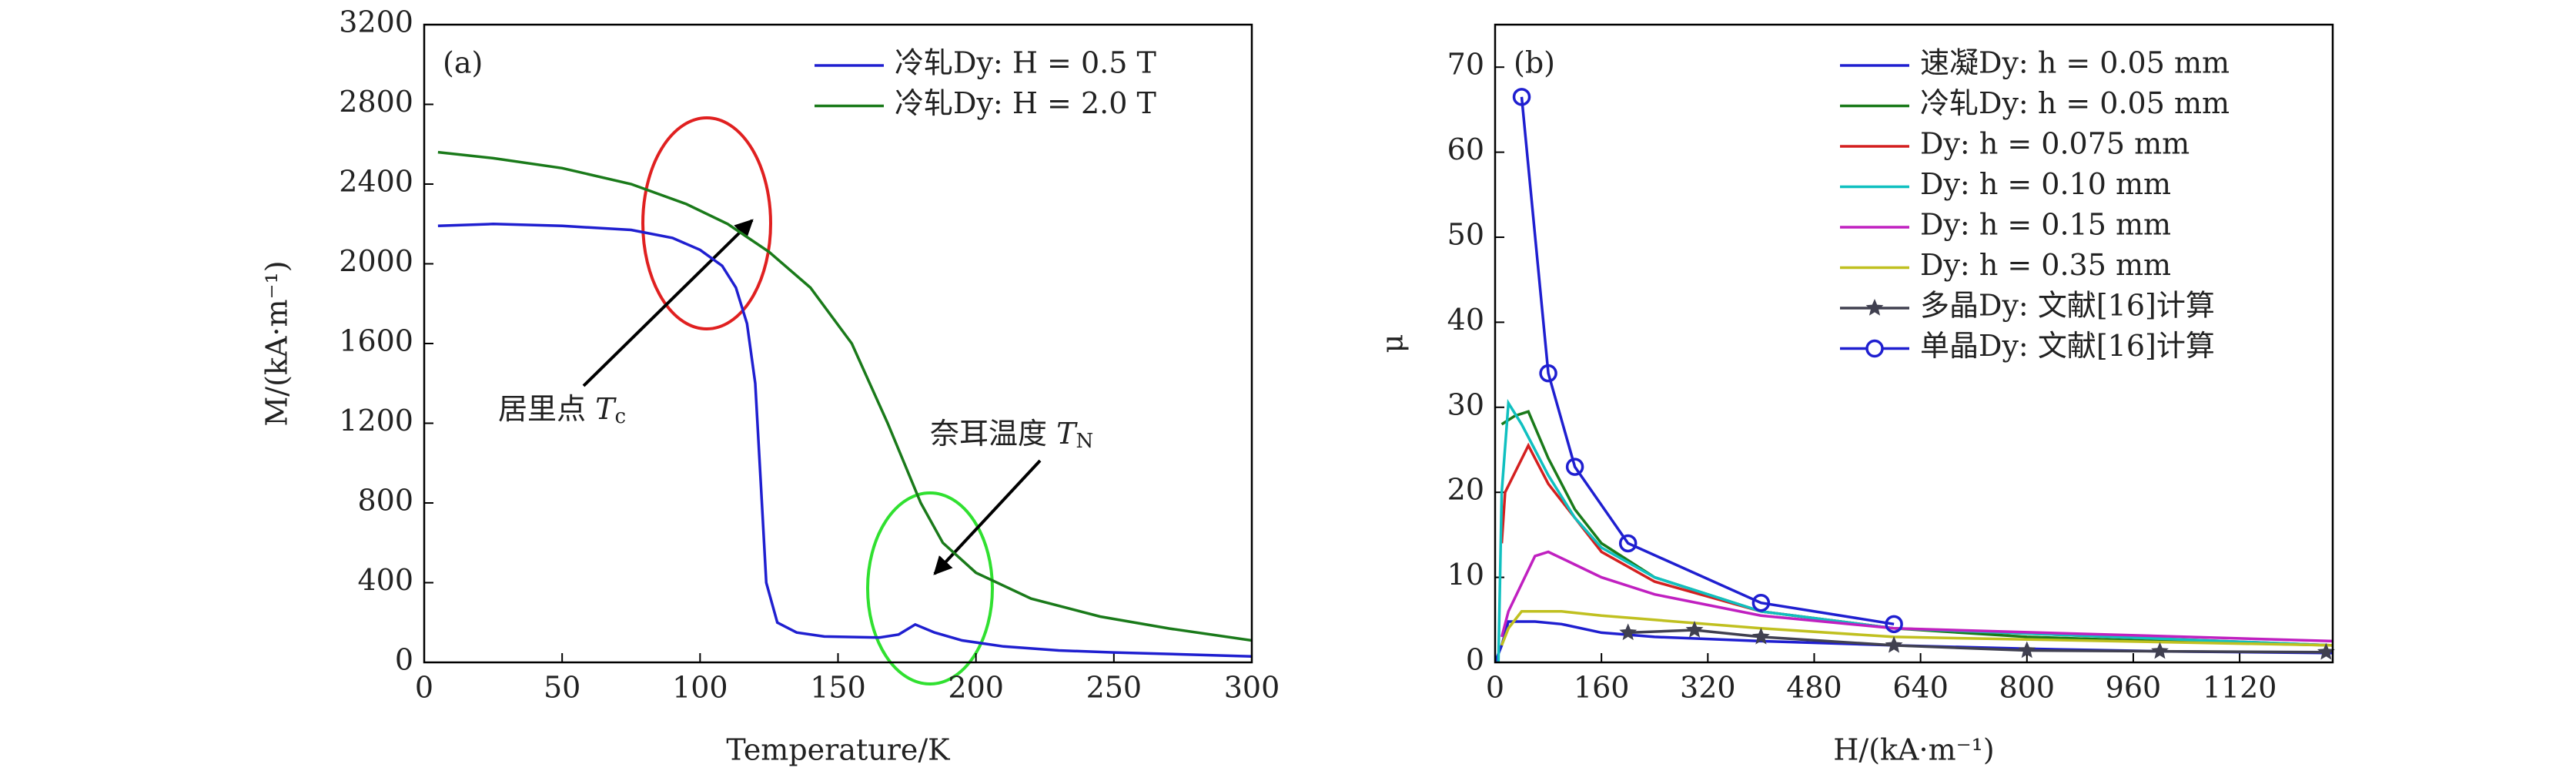 The image size is (2576, 781). Describe the element at coordinates (1252, 688) in the screenshot. I see `x-tick-label: 300` at that location.